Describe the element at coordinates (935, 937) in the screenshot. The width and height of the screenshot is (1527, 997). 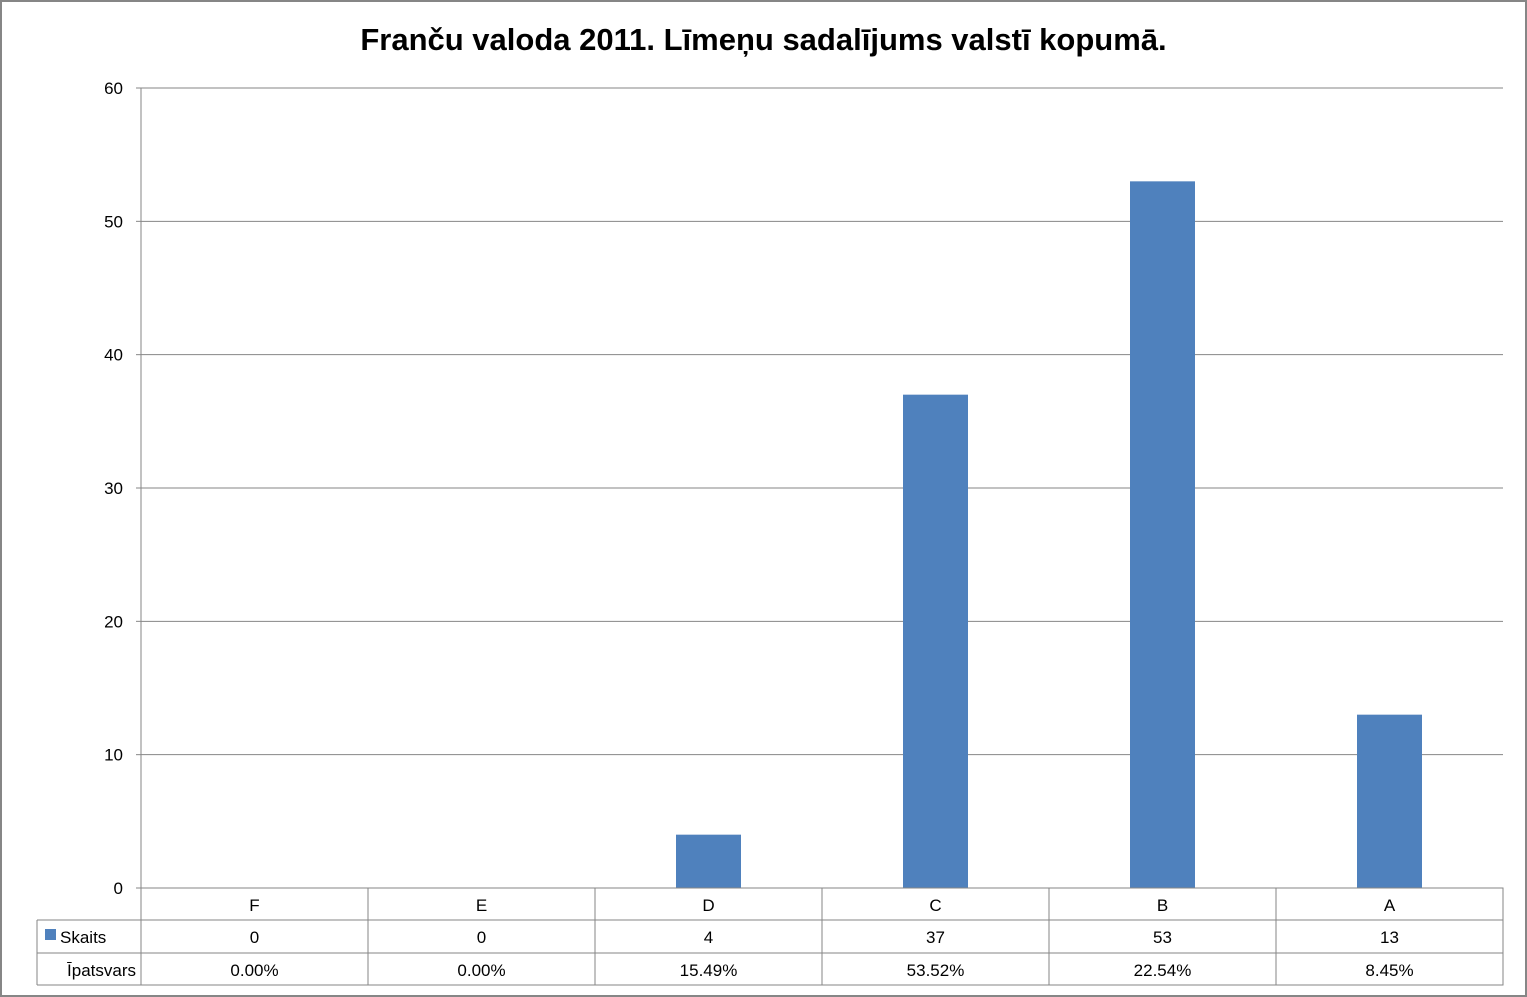
I see `table-cell: 37` at that location.